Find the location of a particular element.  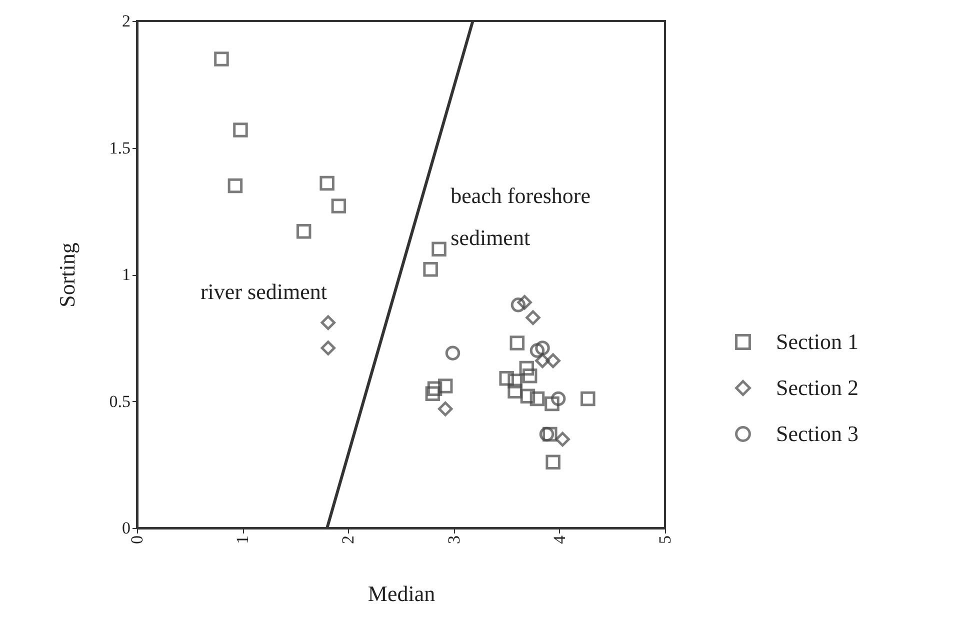

legend-label: Section 3 is located at coordinates (817, 433).